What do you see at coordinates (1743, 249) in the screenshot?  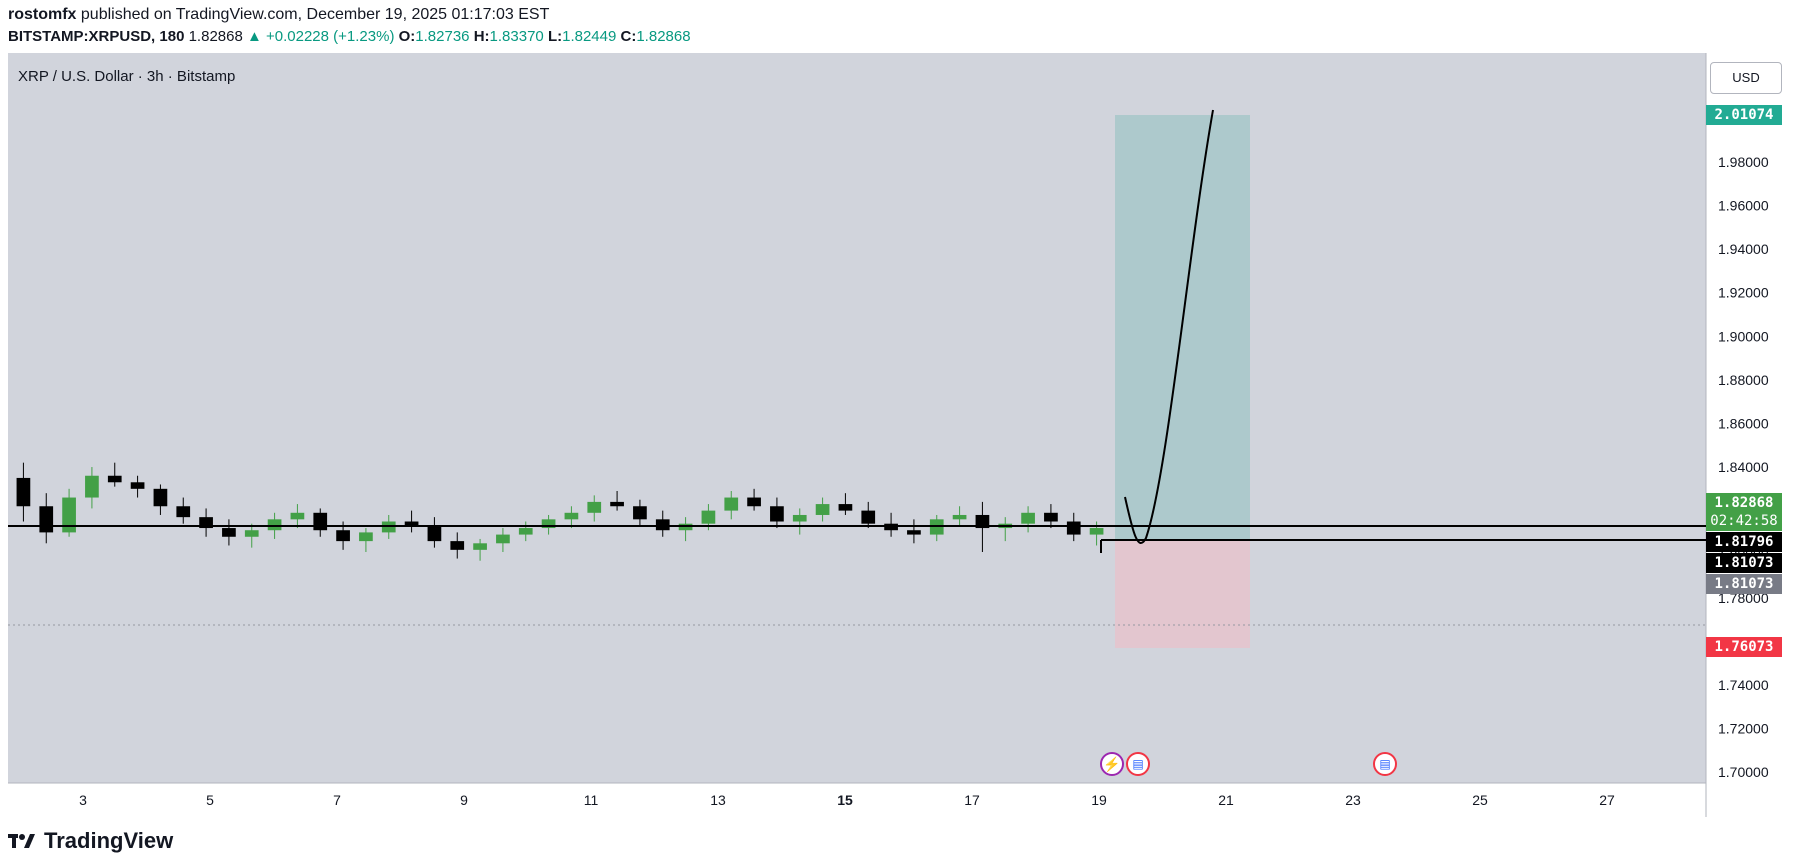 I see `y-tick-label: 1.94000` at bounding box center [1743, 249].